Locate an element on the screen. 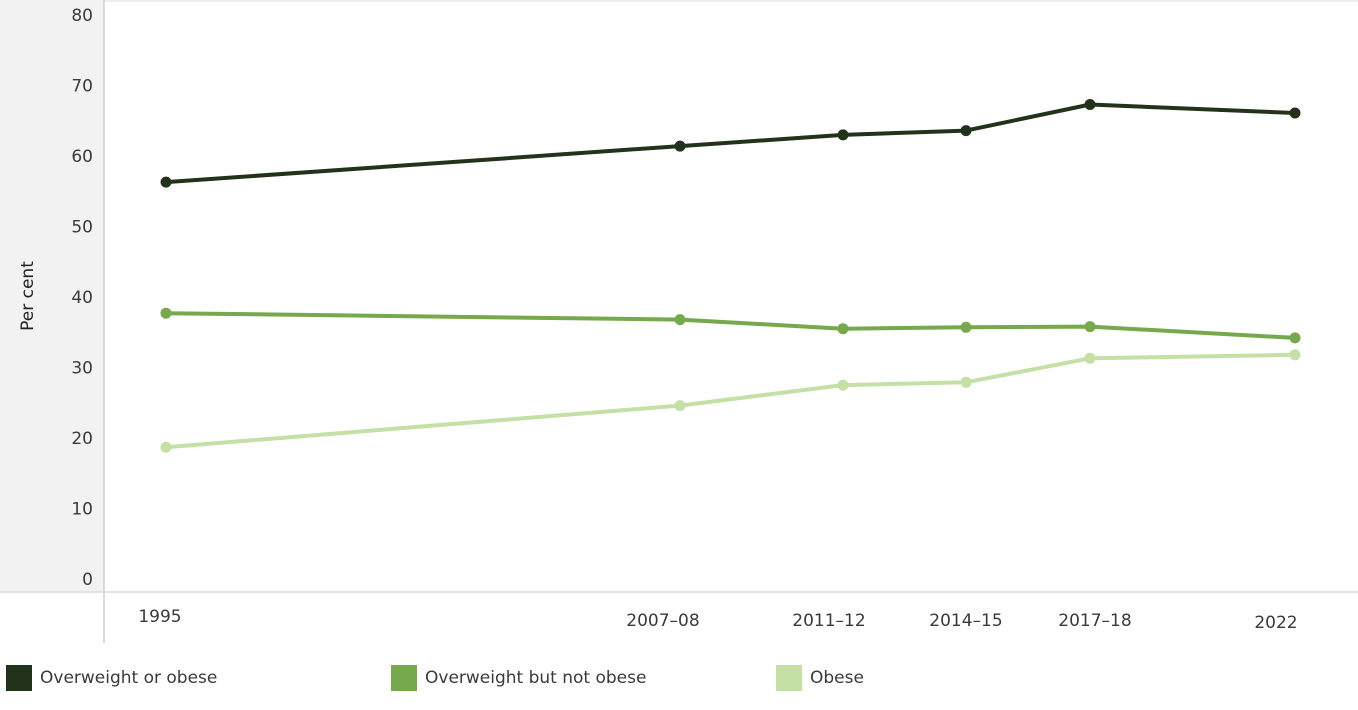 This screenshot has height=710, width=1358. series-obese is located at coordinates (730, 401).